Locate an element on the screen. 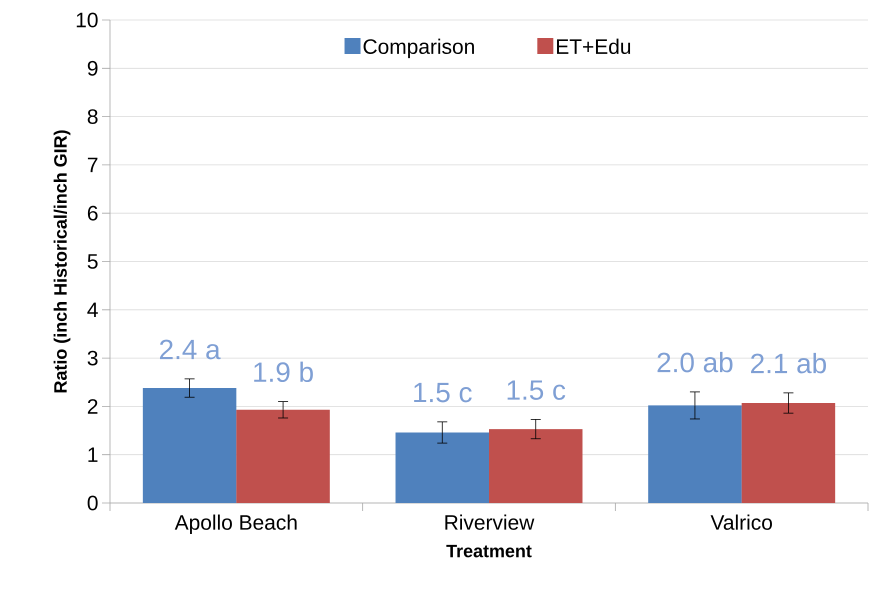 The height and width of the screenshot is (597, 881). data-label: 2.1 ab is located at coordinates (788, 363).